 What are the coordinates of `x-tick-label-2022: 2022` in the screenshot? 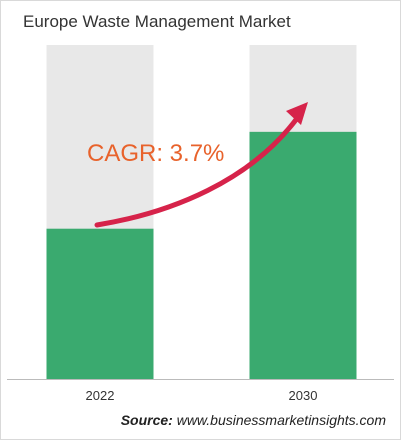 It's located at (100, 395).